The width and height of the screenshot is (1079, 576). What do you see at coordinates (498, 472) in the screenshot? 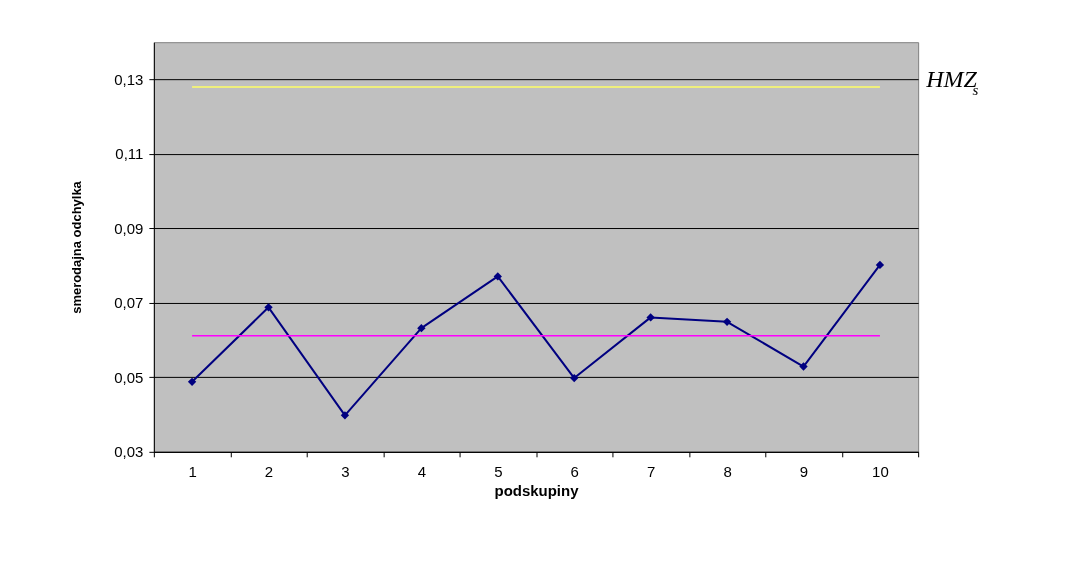
I see `x-tick-label: 5` at bounding box center [498, 472].